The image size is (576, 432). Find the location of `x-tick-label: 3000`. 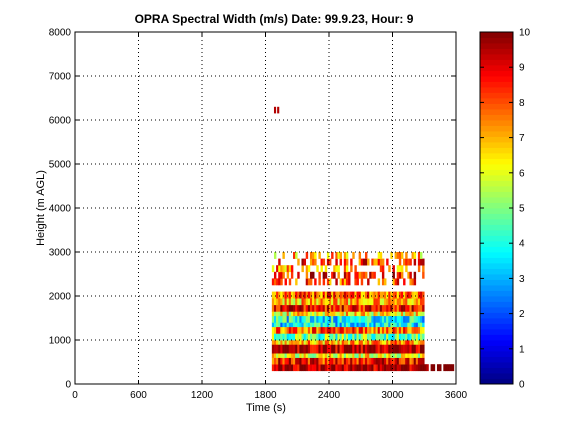

x-tick-label: 3000 is located at coordinates (392, 395).